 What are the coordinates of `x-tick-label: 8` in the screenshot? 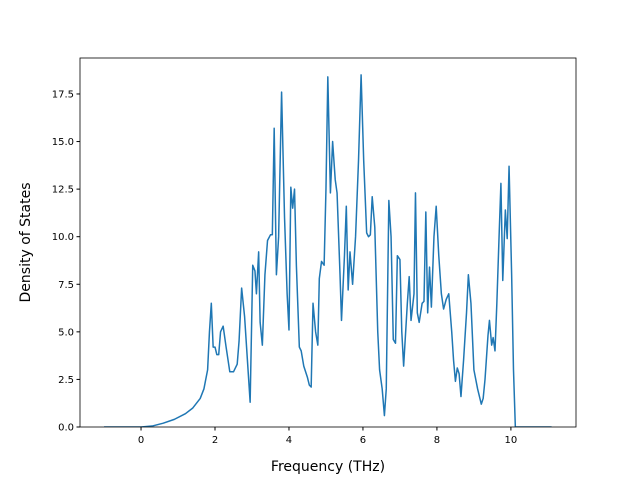 It's located at (437, 440).